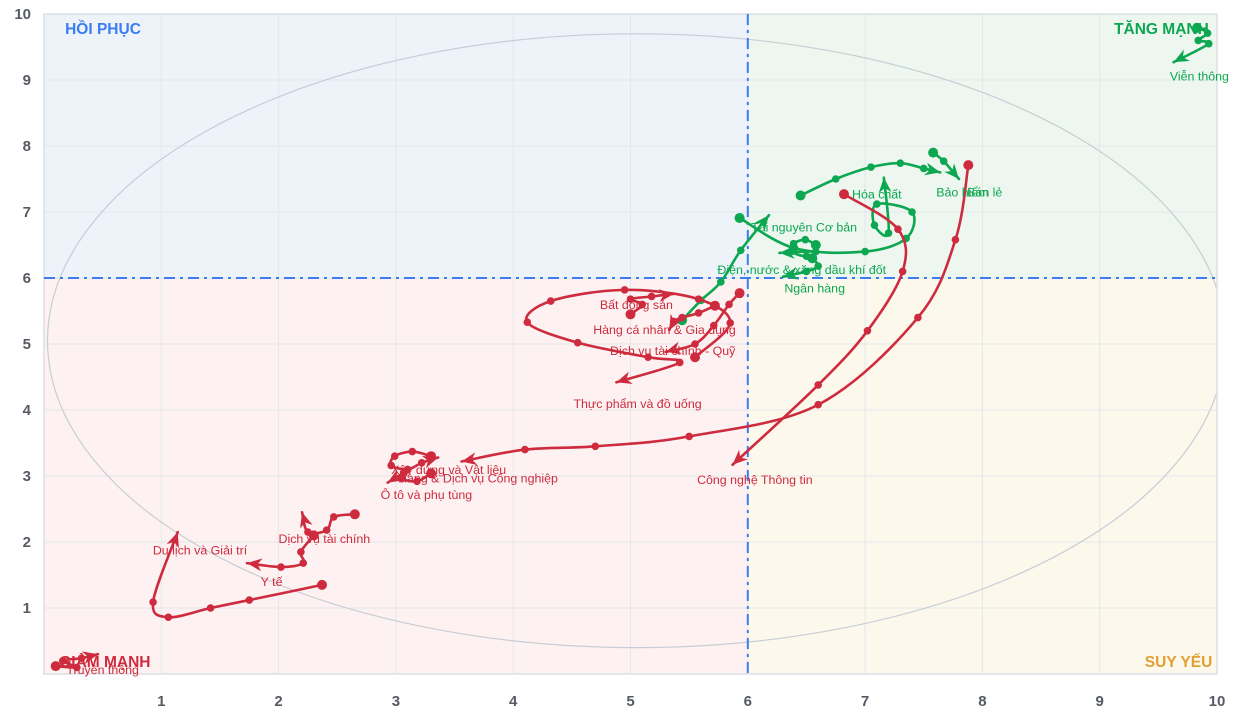 The image size is (1236, 725). Describe the element at coordinates (410, 478) in the screenshot. I see `trail-o-to-va-phu-tung` at that location.